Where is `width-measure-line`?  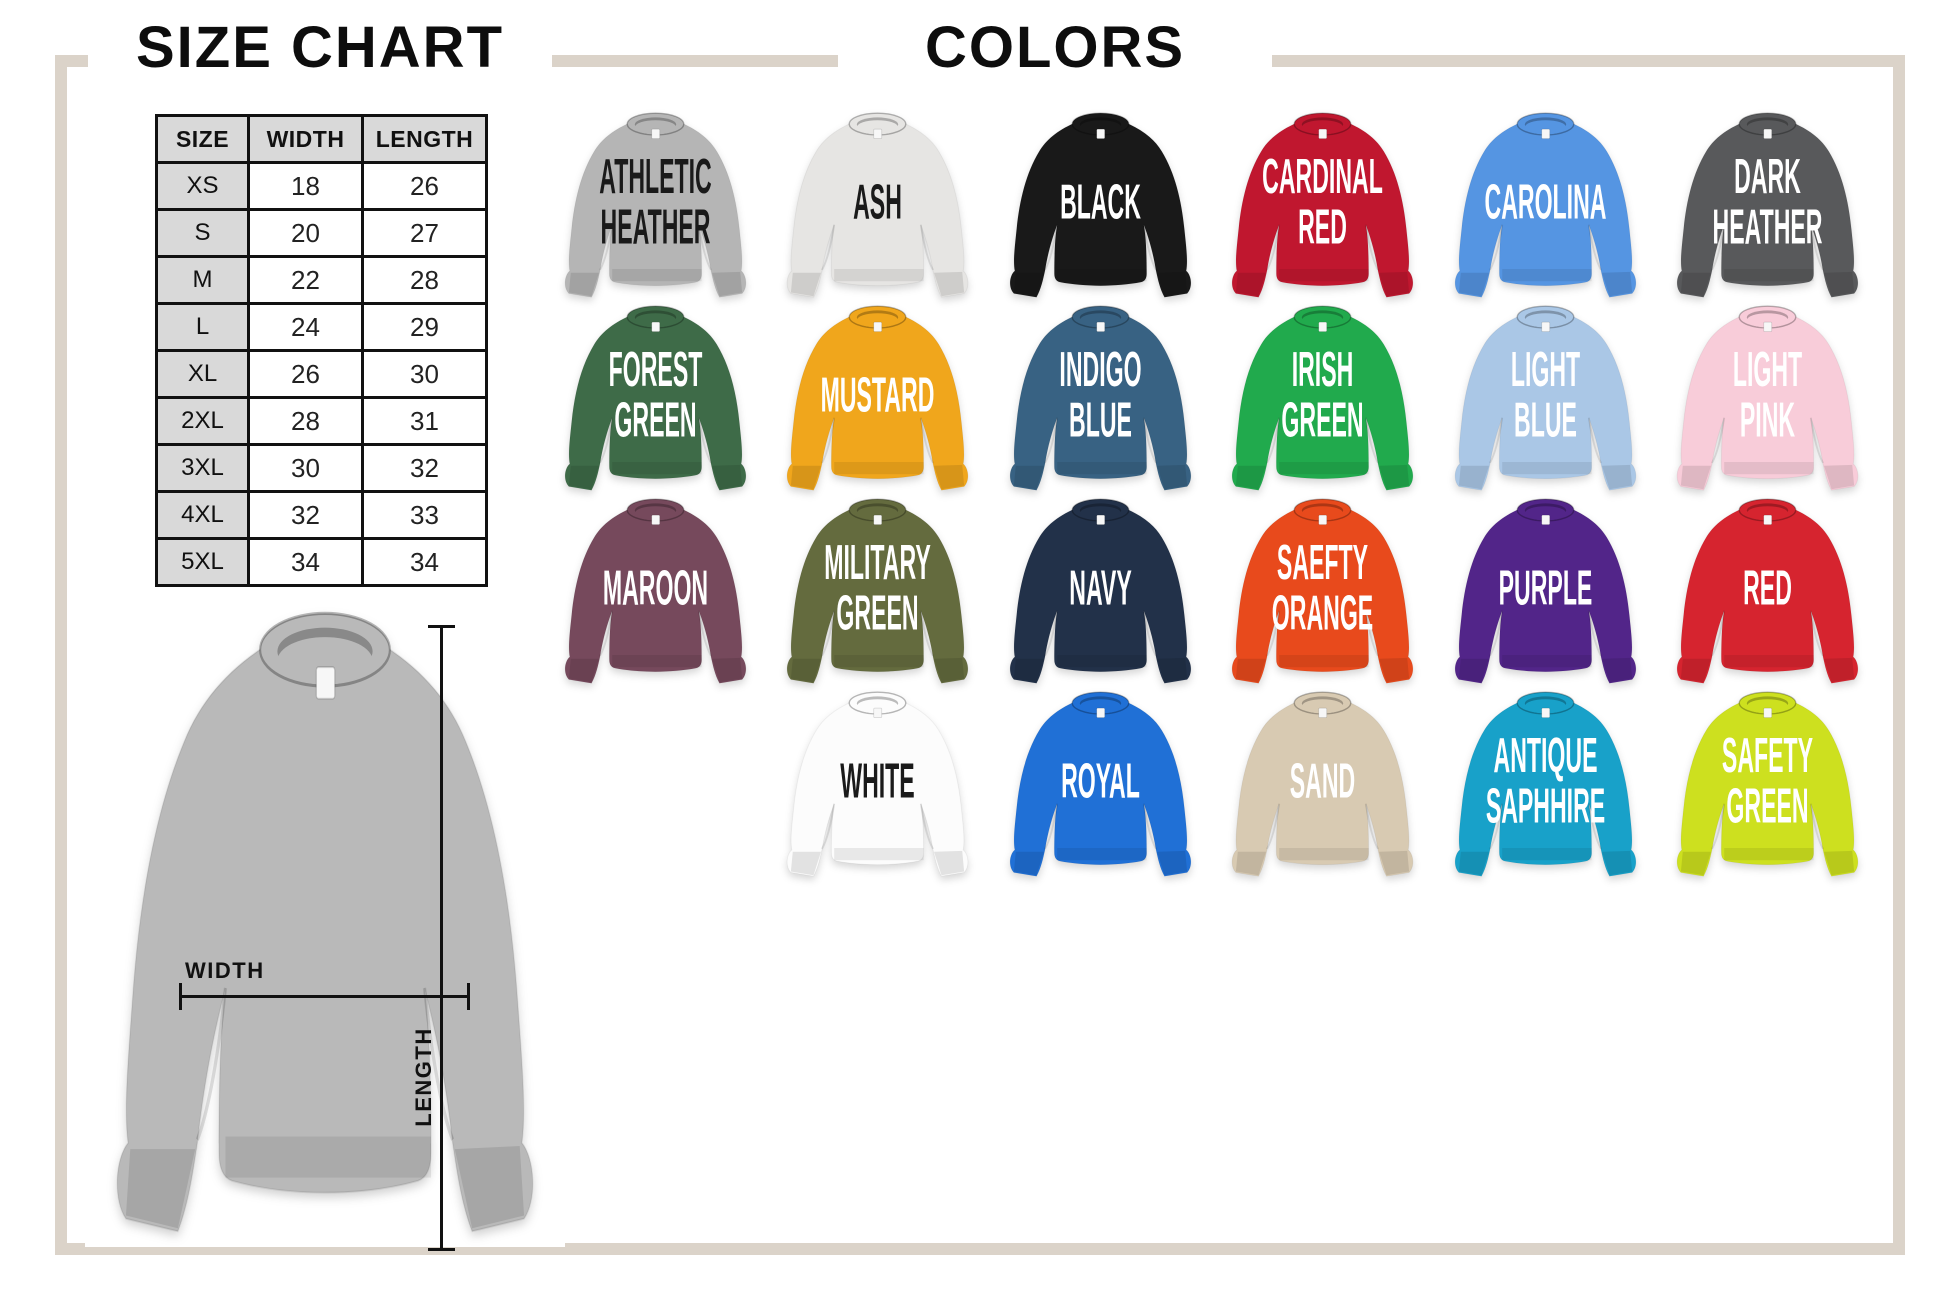 width-measure-line is located at coordinates (325, 996).